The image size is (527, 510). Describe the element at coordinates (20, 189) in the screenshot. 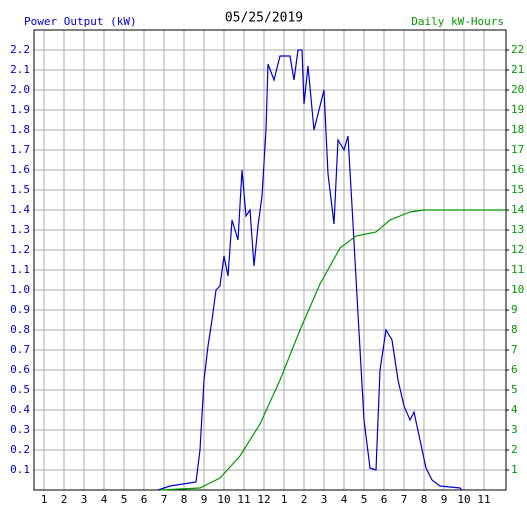

I see `y-tick-label: 1.5` at that location.